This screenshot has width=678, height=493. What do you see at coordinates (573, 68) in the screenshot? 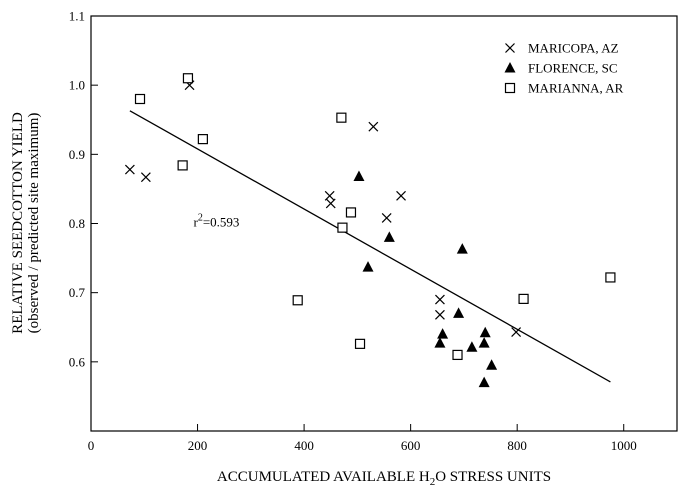
I see `legend-label-florence: FLORENCE, SC` at bounding box center [573, 68].